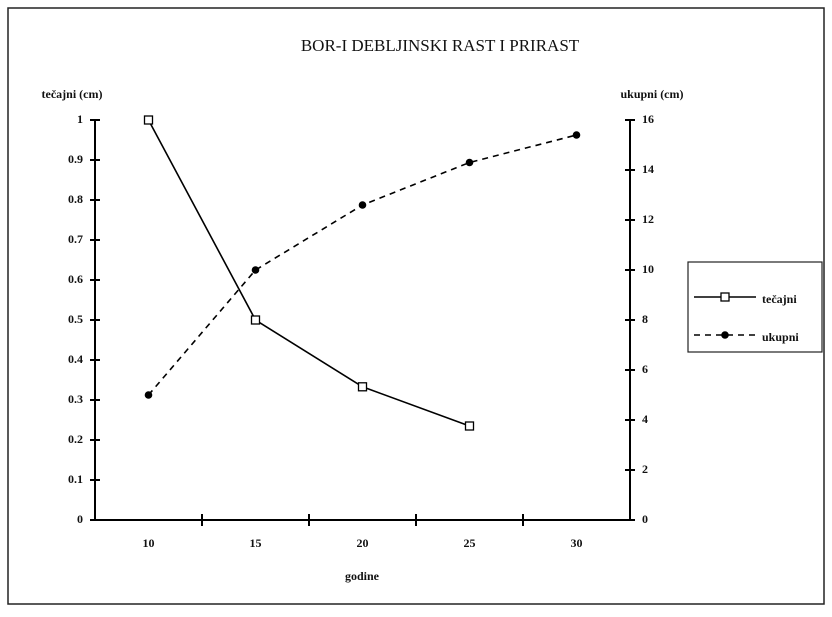 The height and width of the screenshot is (617, 832). What do you see at coordinates (440, 45) in the screenshot?
I see `chart-title: BOR-I DEBLJINSKI RAST I PRIRAST` at bounding box center [440, 45].